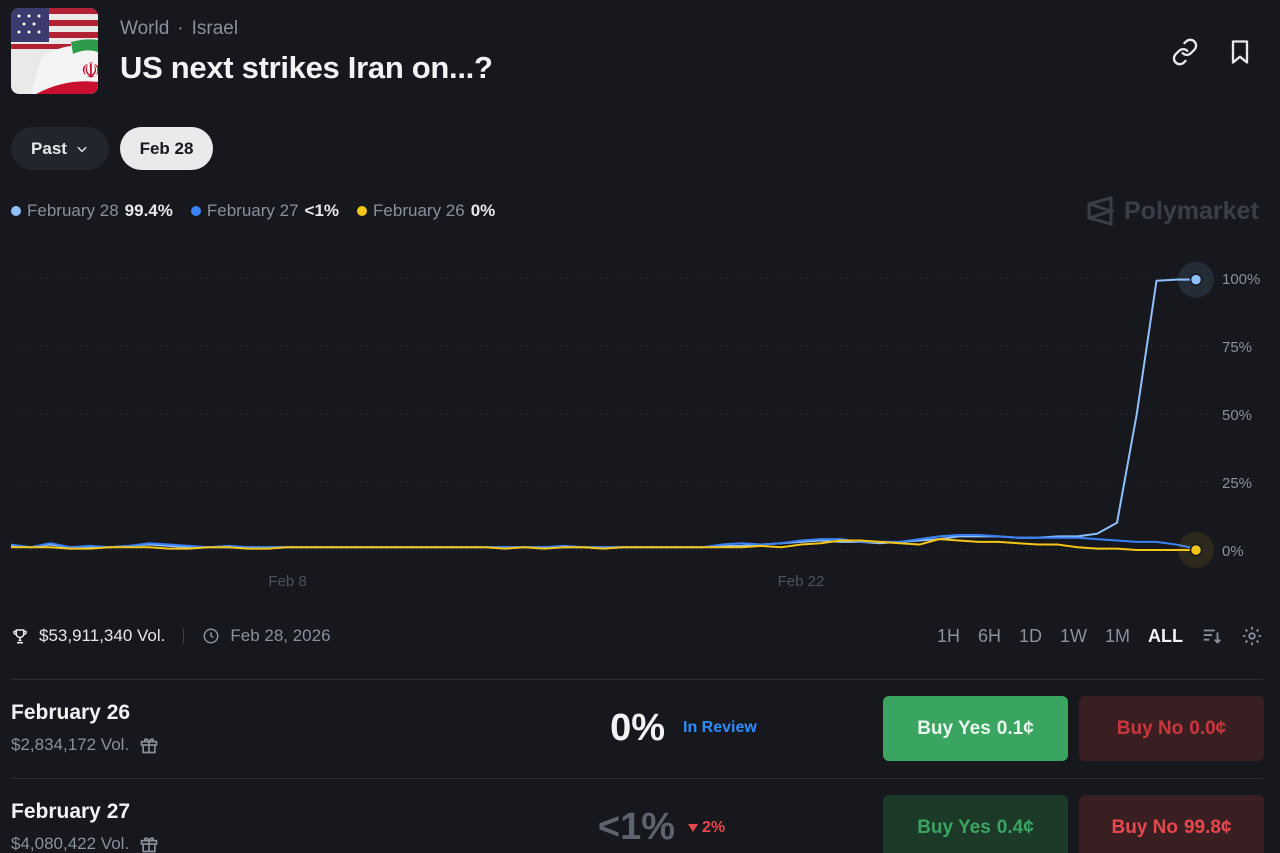 Image resolution: width=1280 pixels, height=853 pixels. I want to click on market-stats: $53,911,340 Vol. Feb 28, 2026, so click(171, 636).